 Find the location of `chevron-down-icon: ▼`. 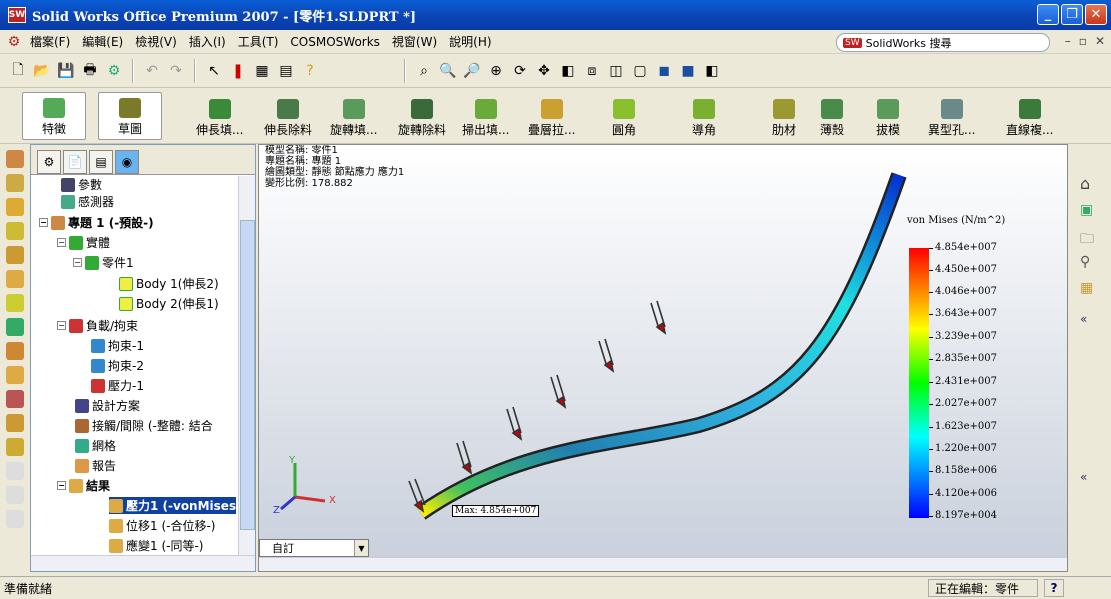

chevron-down-icon: ▼ is located at coordinates (361, 548).